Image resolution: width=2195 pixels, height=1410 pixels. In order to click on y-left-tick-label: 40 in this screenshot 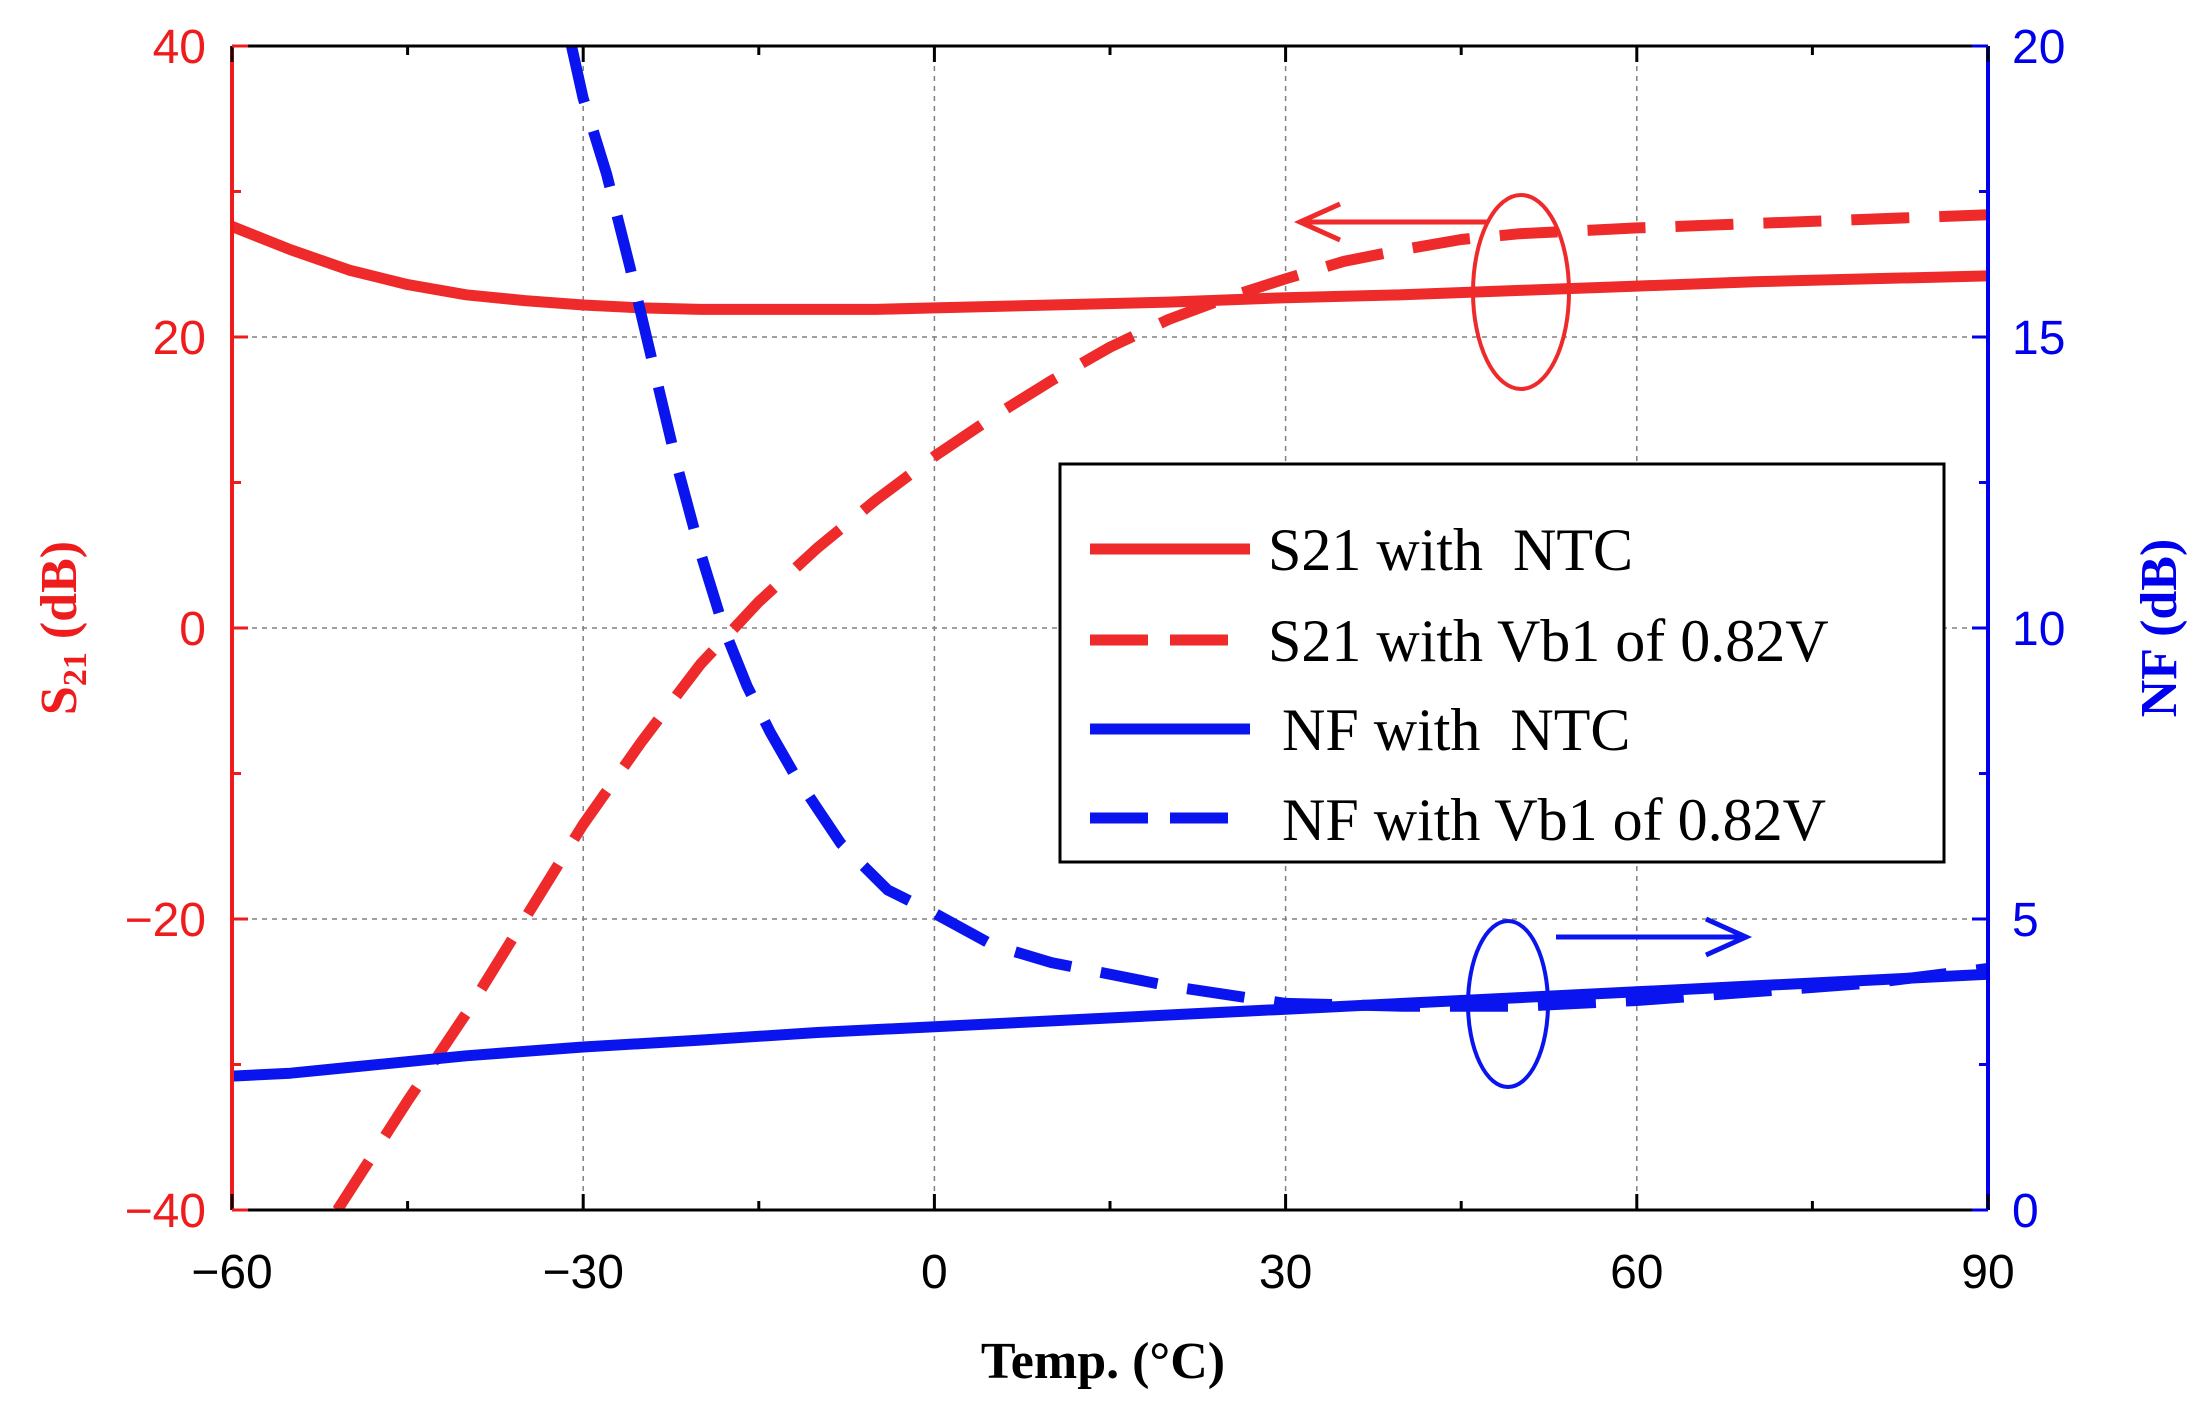, I will do `click(179, 47)`.